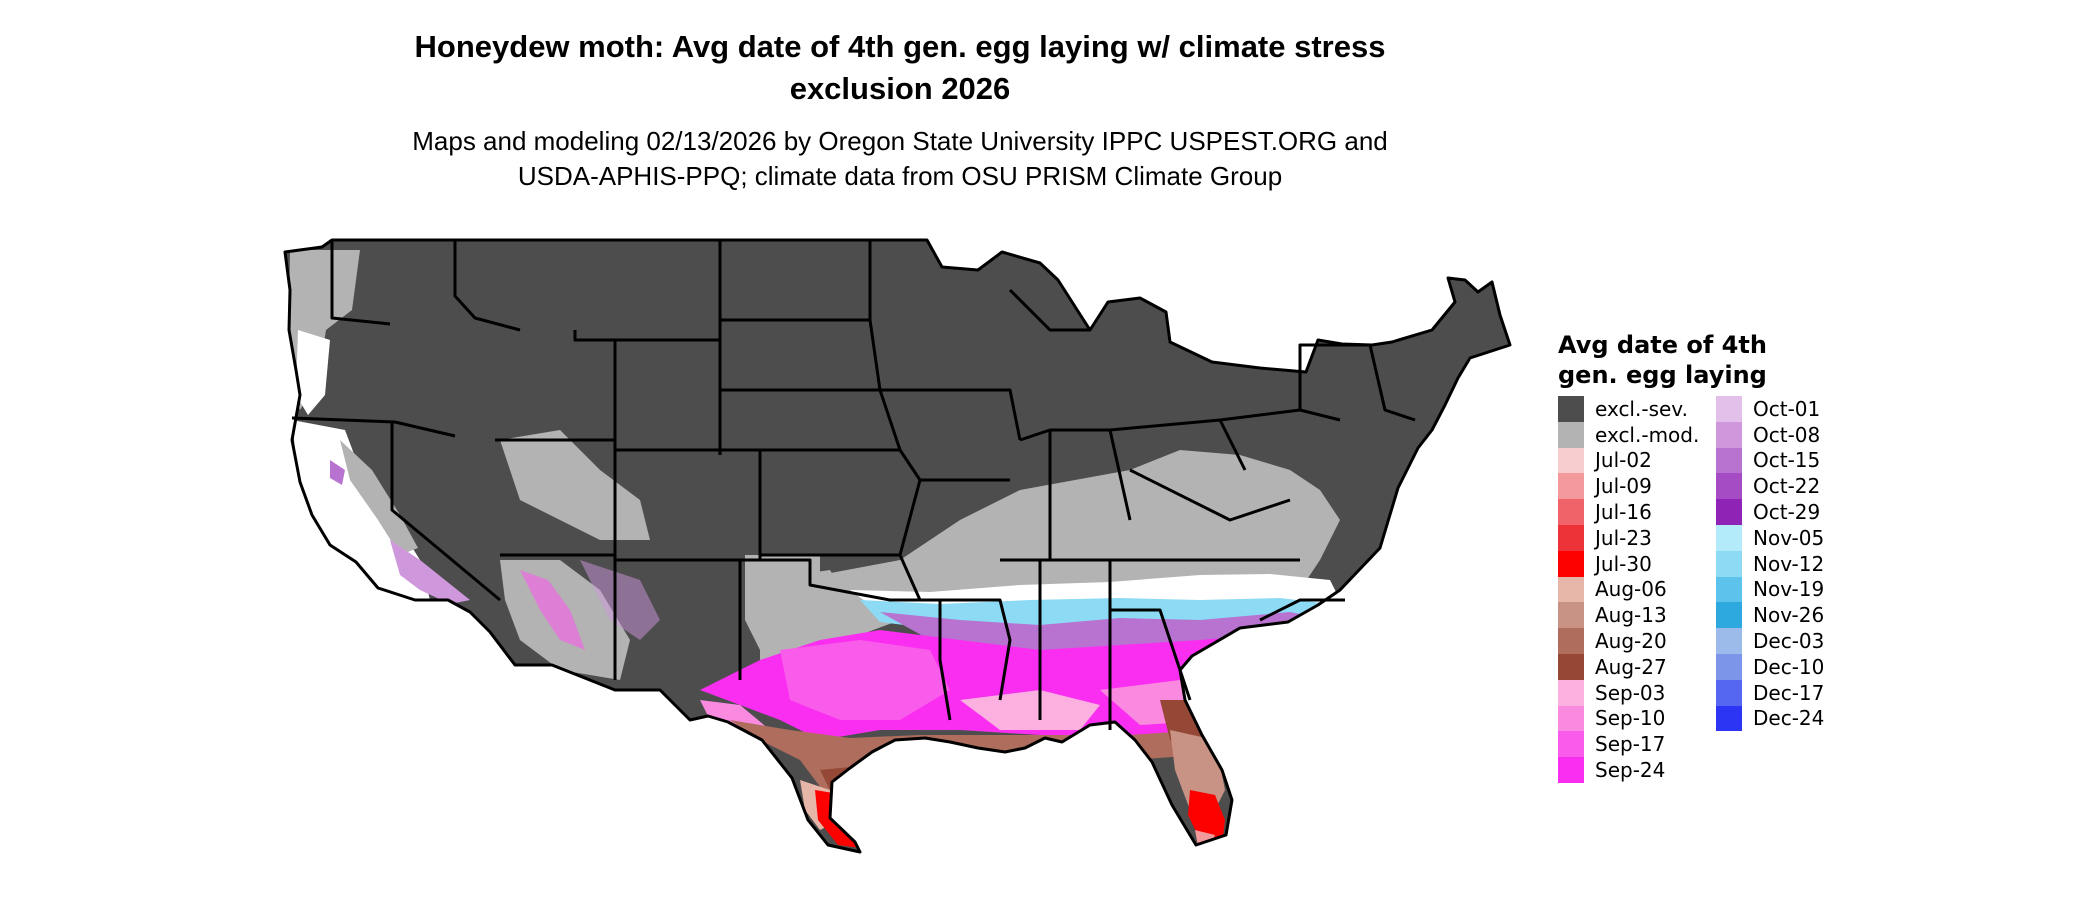 The width and height of the screenshot is (2100, 897). What do you see at coordinates (430, 572) in the screenshot?
I see `layer-california-oct` at bounding box center [430, 572].